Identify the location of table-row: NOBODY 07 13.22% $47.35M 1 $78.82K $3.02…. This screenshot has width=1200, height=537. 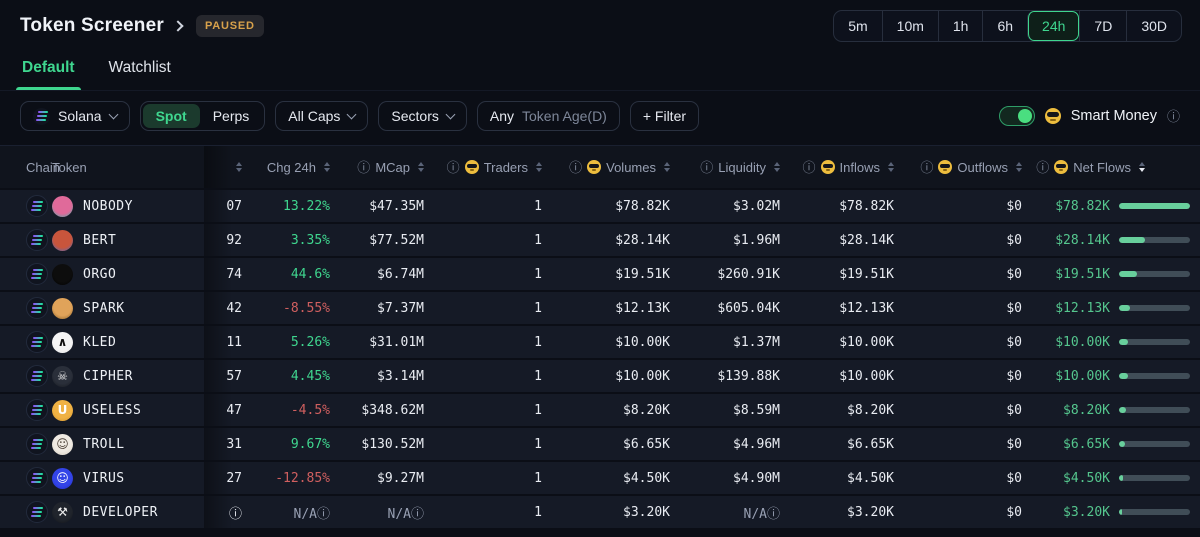
(600, 206).